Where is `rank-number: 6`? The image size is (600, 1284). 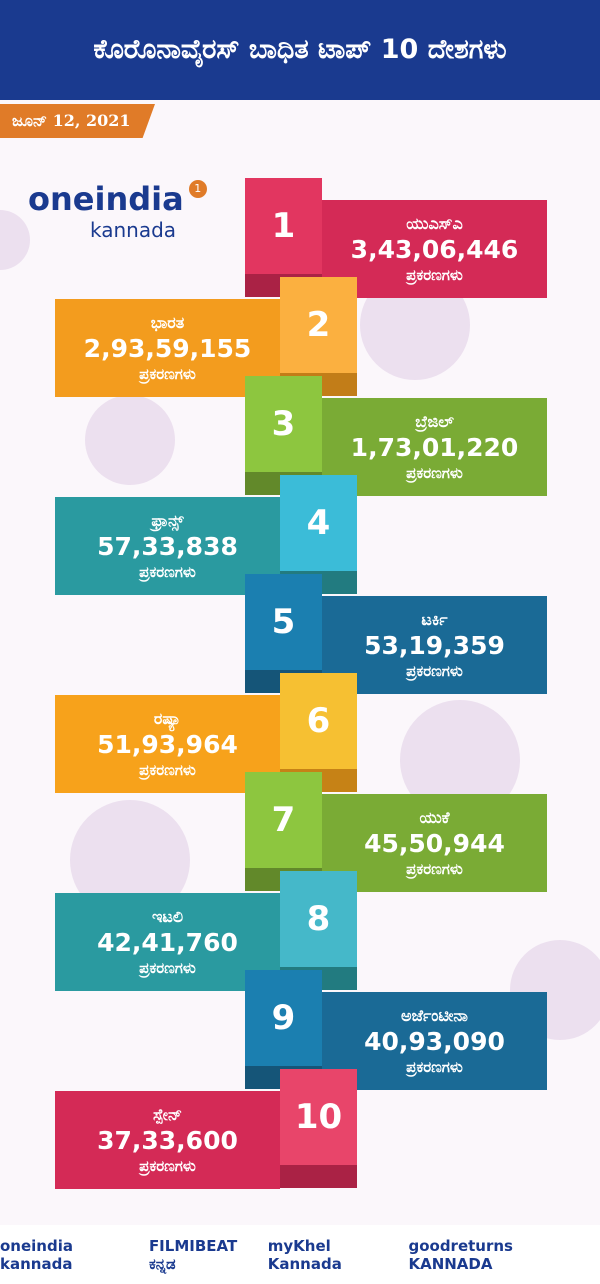
rank-number: 6 is located at coordinates (318, 721).